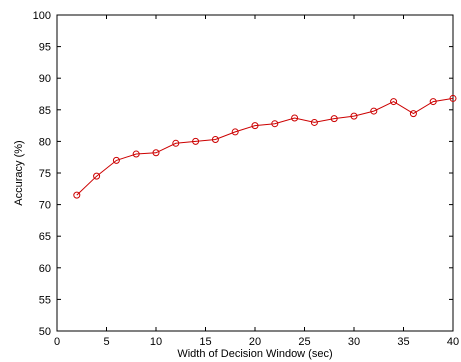 The width and height of the screenshot is (461, 362). Describe the element at coordinates (45, 174) in the screenshot. I see `y-tick-label: 75` at that location.